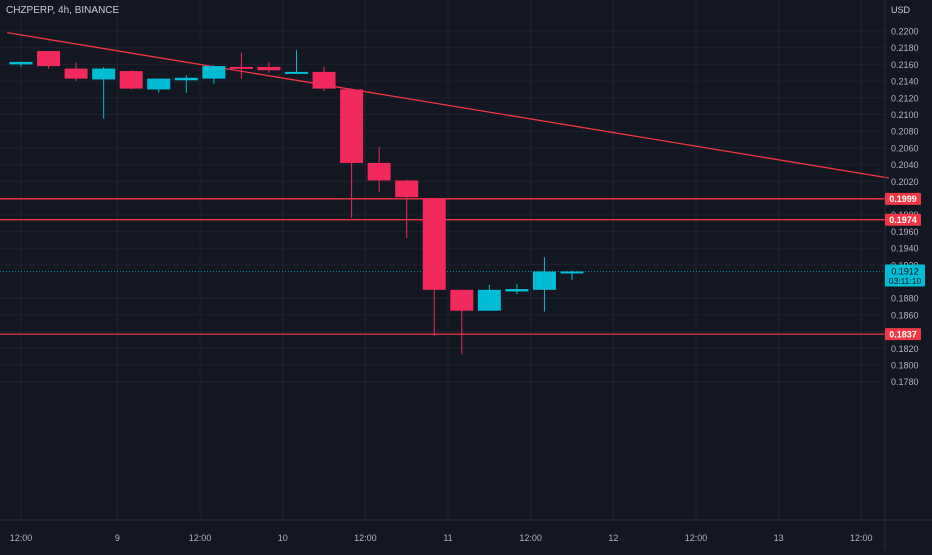 The height and width of the screenshot is (555, 932). I want to click on symbol-title: CHZPERP, 4h, BINANCE, so click(63, 10).